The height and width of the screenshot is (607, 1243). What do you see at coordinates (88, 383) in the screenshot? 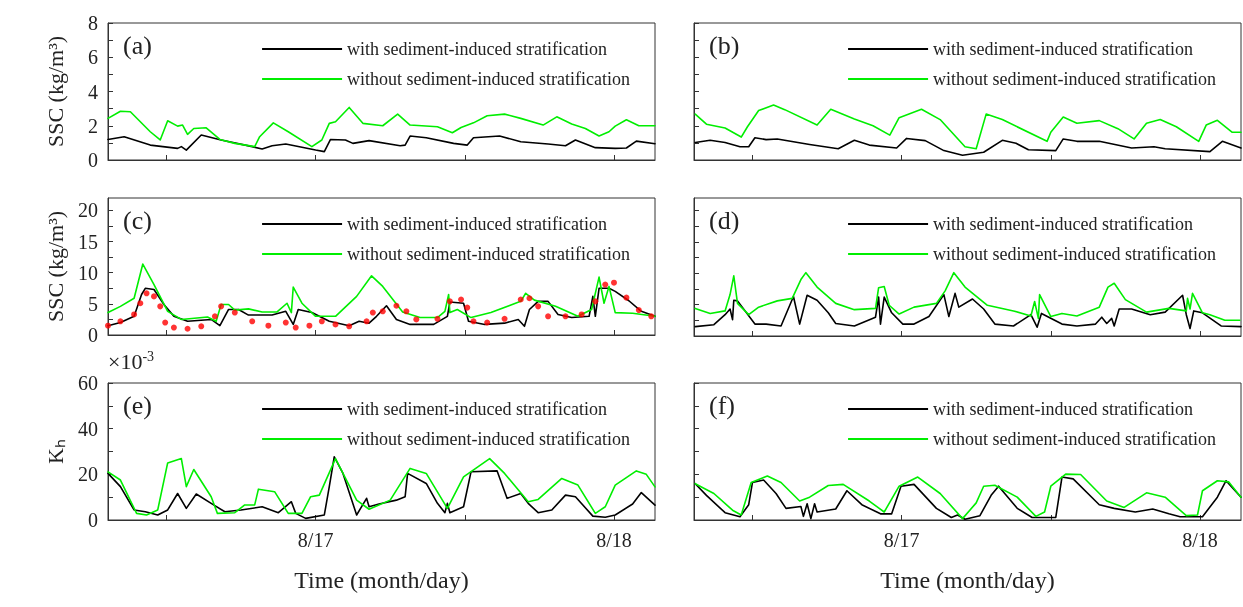
I see `y-tick-label: 60` at bounding box center [88, 383].